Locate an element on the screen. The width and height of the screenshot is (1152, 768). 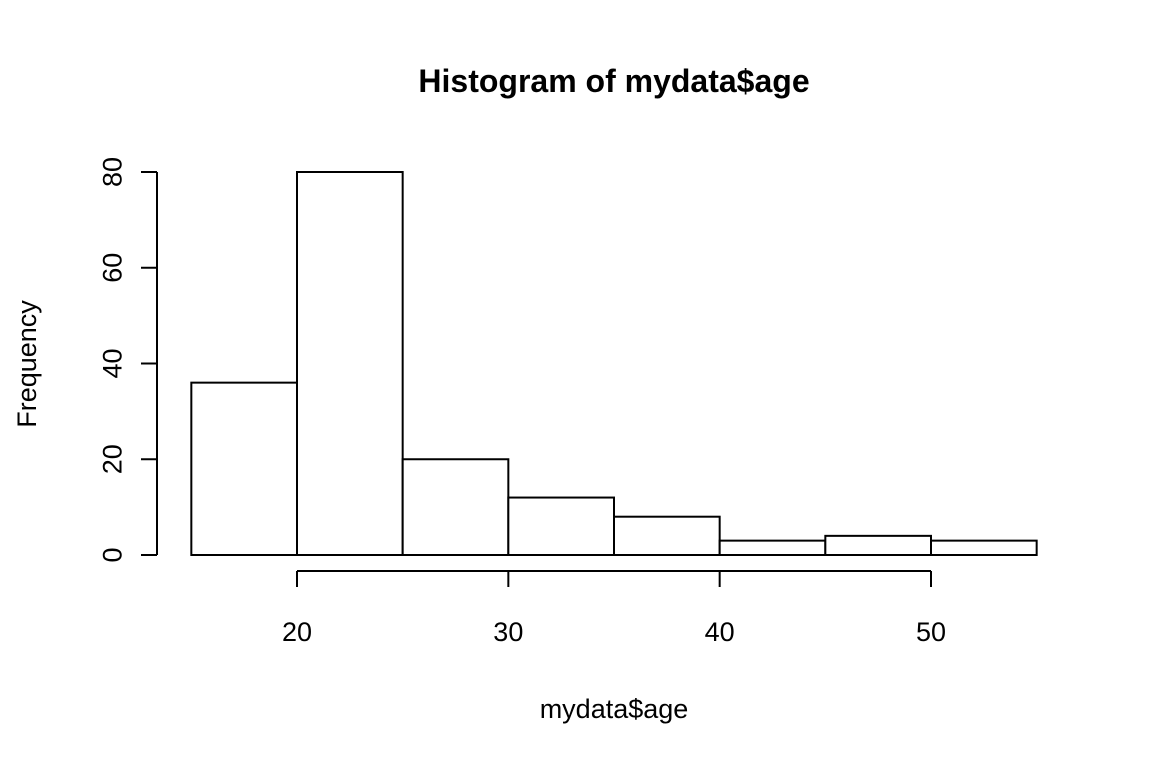
x-tick-label: 30 is located at coordinates (508, 632).